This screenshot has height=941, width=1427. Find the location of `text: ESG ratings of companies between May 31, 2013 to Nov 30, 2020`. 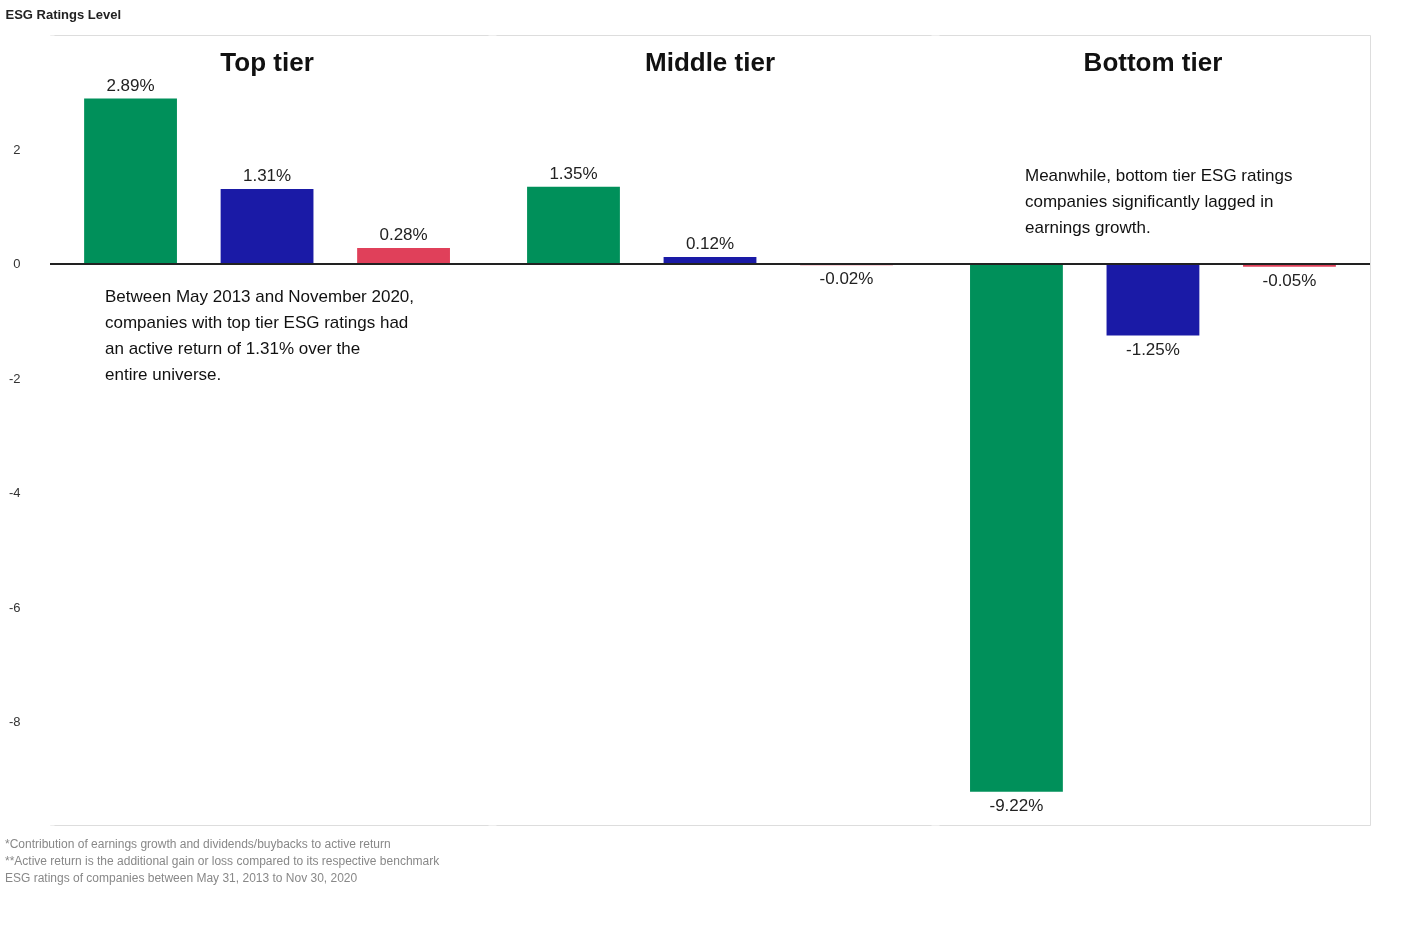

text: ESG ratings of companies between May 31, 2013 to Nov 30, 2020 is located at coordinates (181, 878).